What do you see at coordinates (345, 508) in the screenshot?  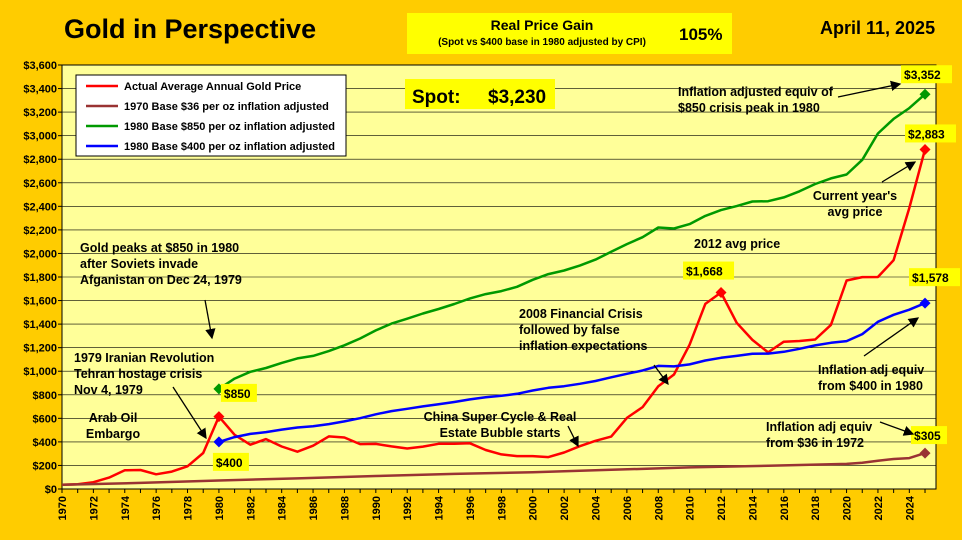 I see `x-tick-label: 1988` at bounding box center [345, 508].